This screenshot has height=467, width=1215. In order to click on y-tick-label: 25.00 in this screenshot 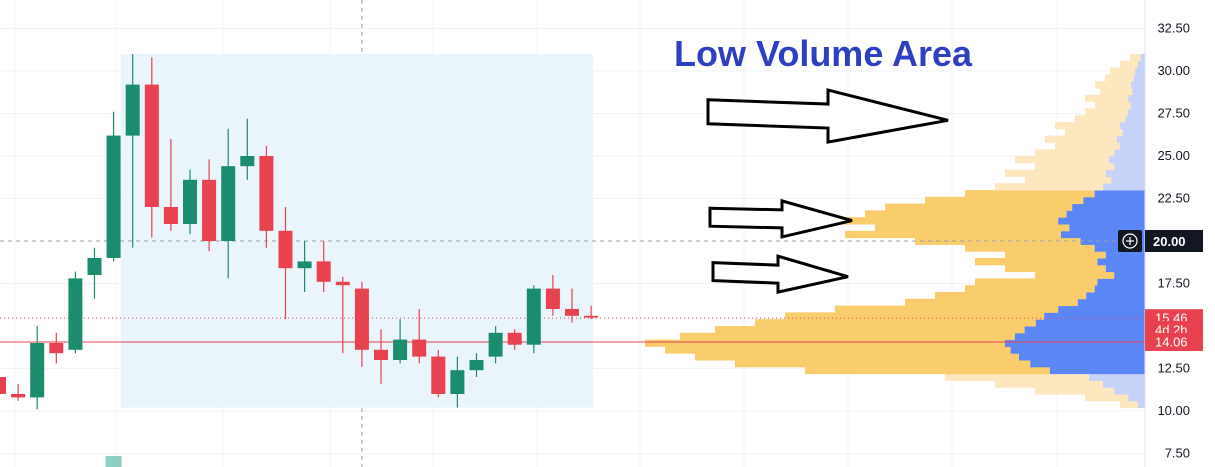, I will do `click(1173, 155)`.